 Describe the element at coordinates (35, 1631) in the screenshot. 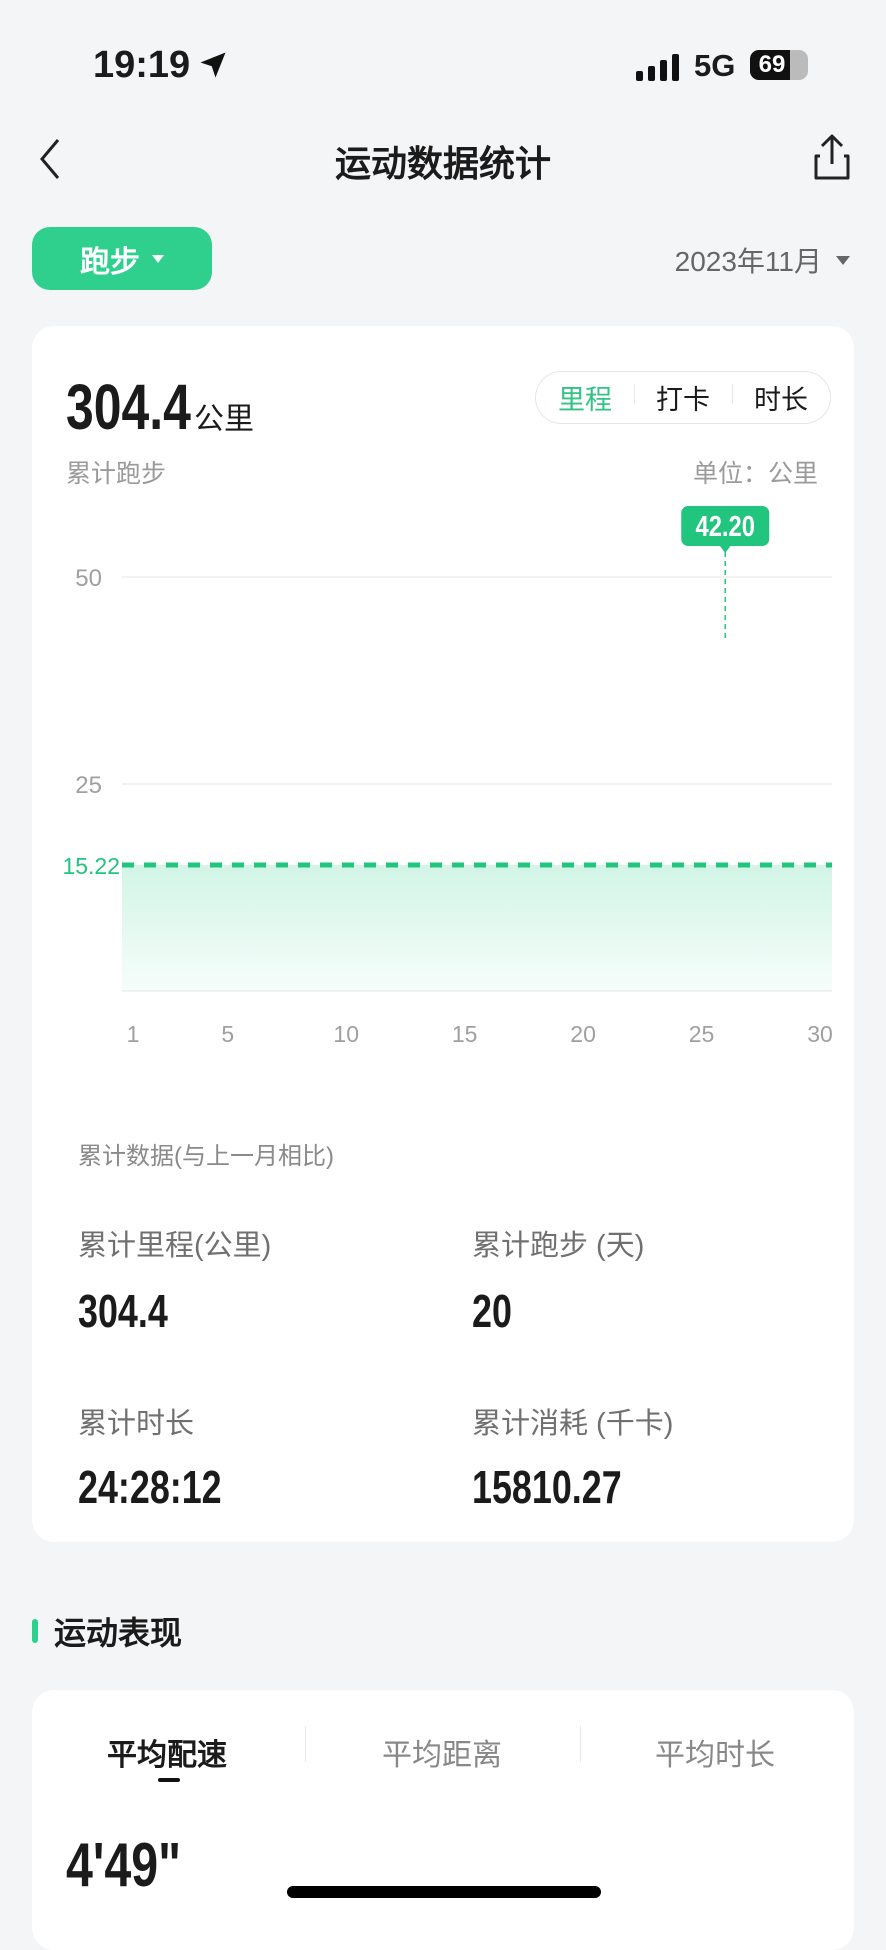

I see `accent-bar` at that location.